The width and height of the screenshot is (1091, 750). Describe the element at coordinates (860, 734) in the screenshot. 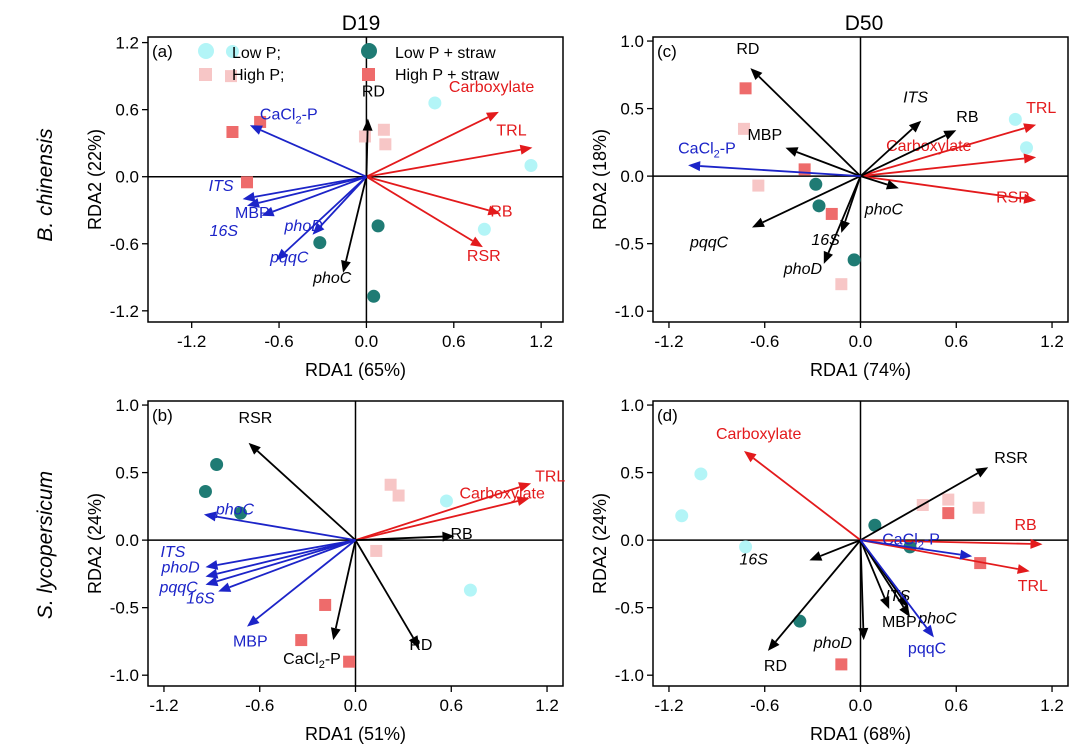

I see `x-axis-label: RDA1 (68%)` at that location.